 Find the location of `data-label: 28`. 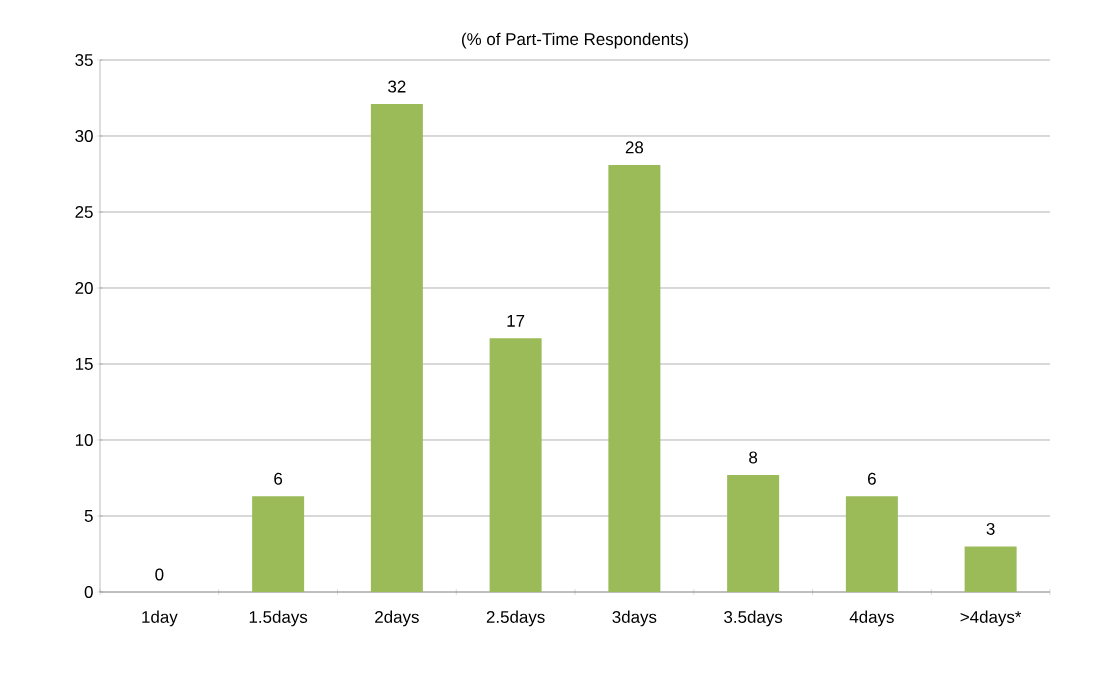

data-label: 28 is located at coordinates (634, 147).